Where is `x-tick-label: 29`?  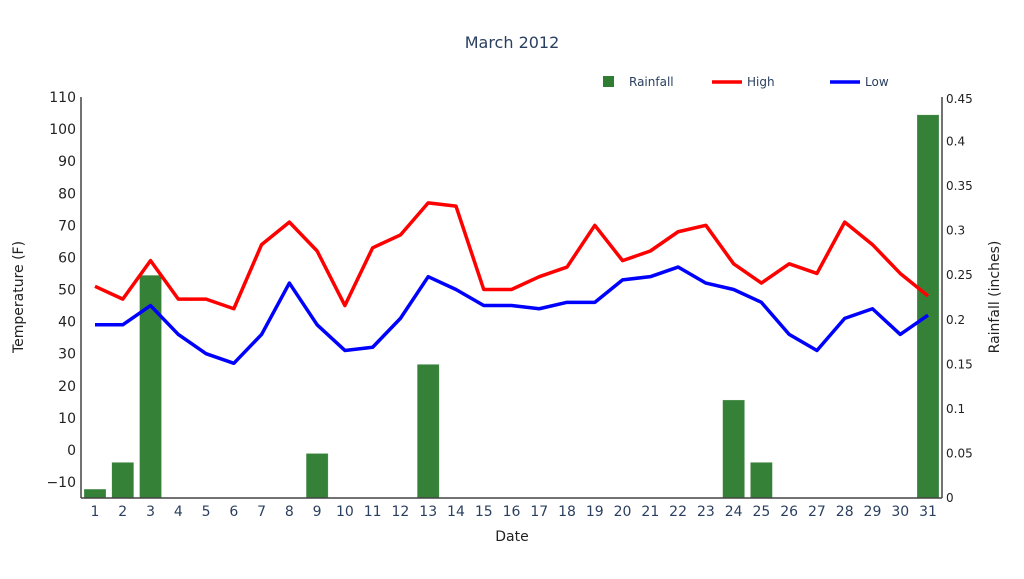
x-tick-label: 29 is located at coordinates (873, 512).